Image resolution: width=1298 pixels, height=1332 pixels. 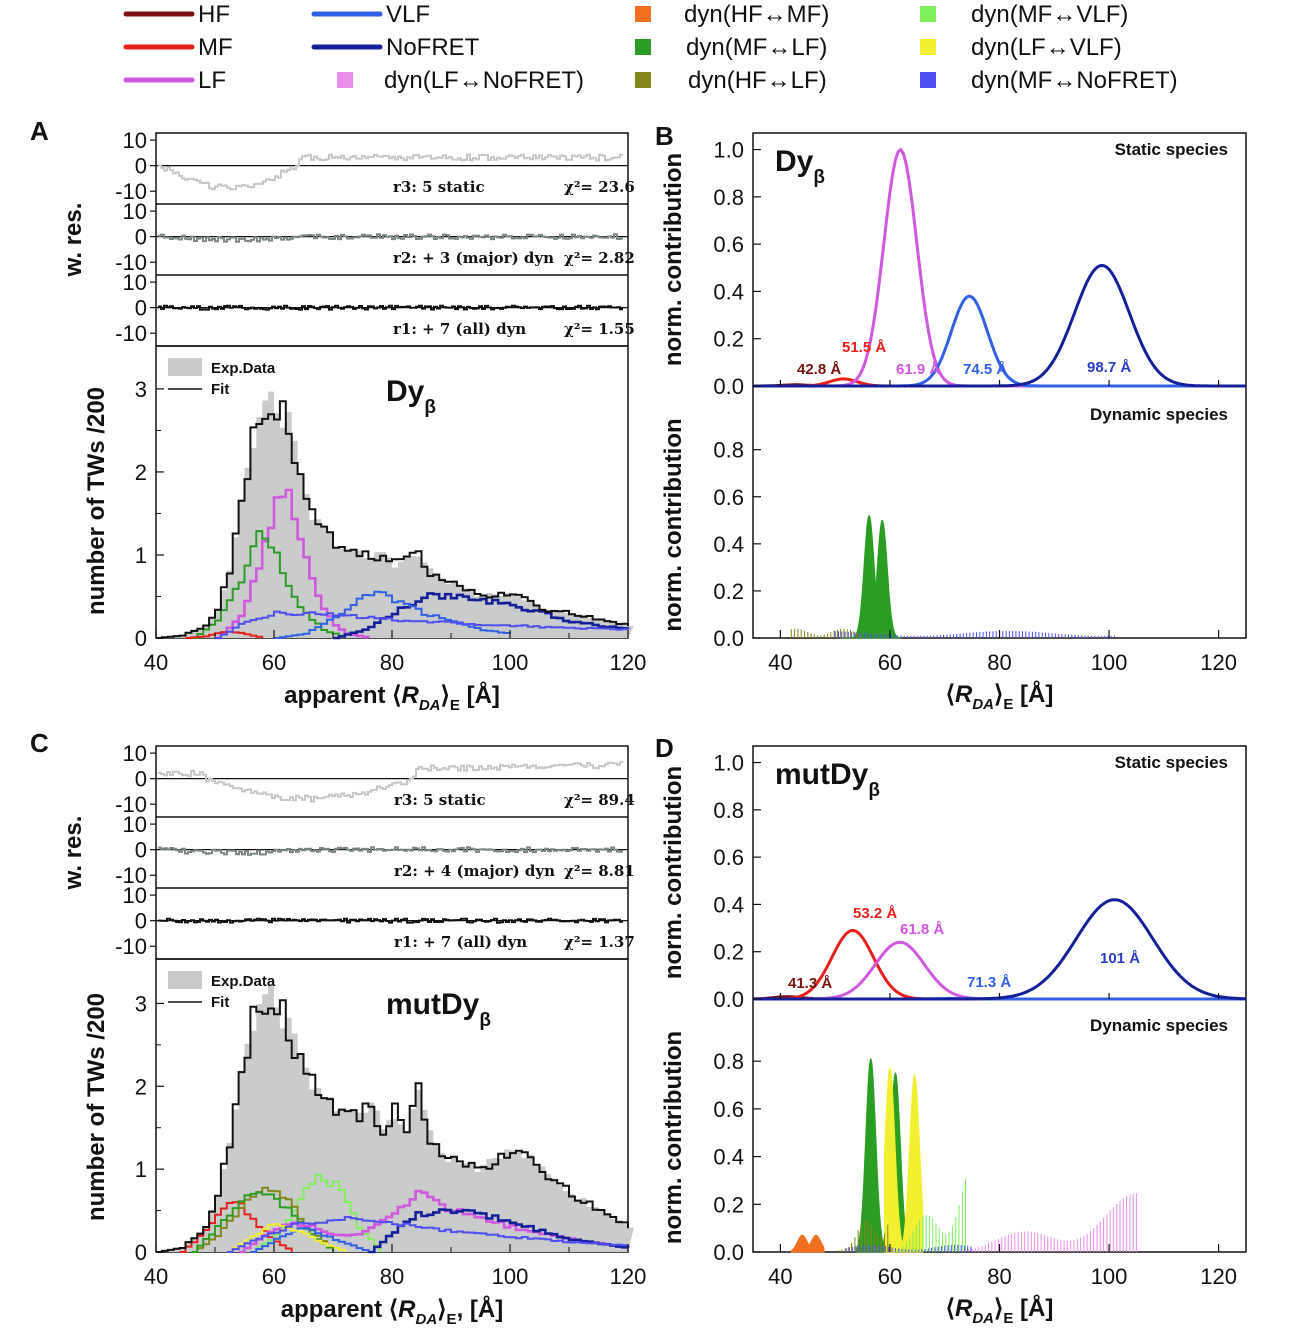 What do you see at coordinates (864, 347) in the screenshot?
I see `peak-label-51-5: 51.5 Å` at bounding box center [864, 347].